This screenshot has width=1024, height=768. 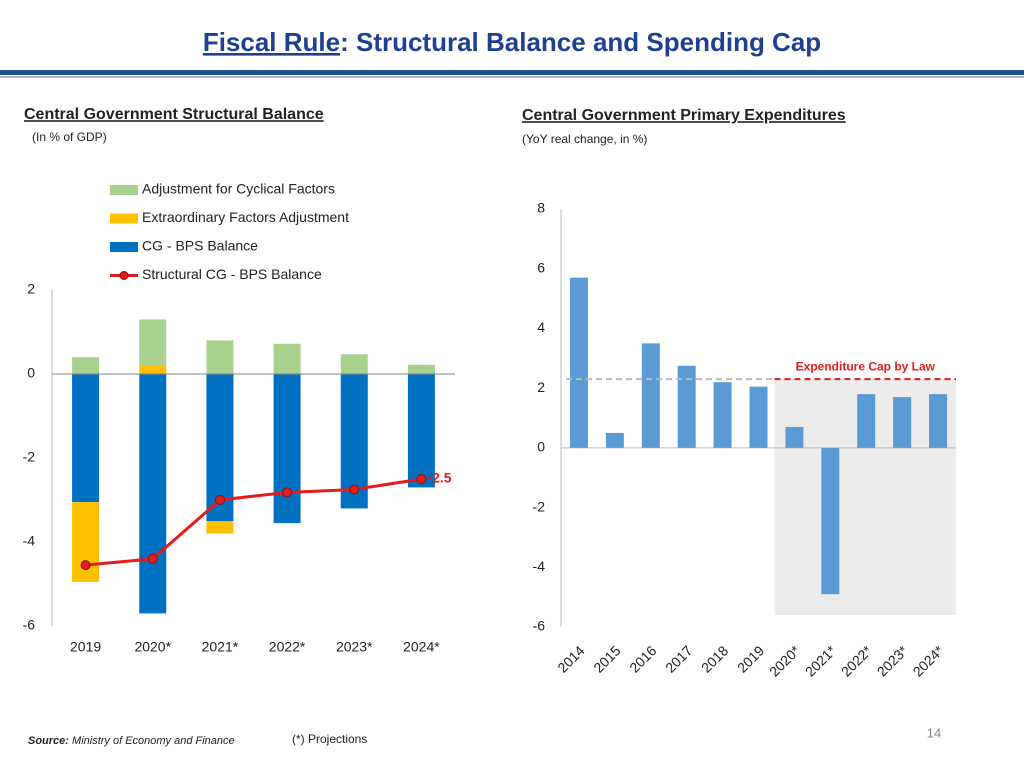 I want to click on footnote: (*) Projections, so click(x=329, y=739).